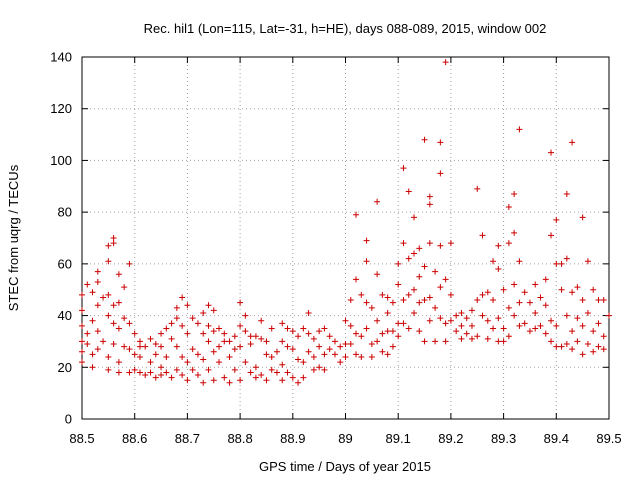  Describe the element at coordinates (65, 212) in the screenshot. I see `y-tick-label: 80` at that location.